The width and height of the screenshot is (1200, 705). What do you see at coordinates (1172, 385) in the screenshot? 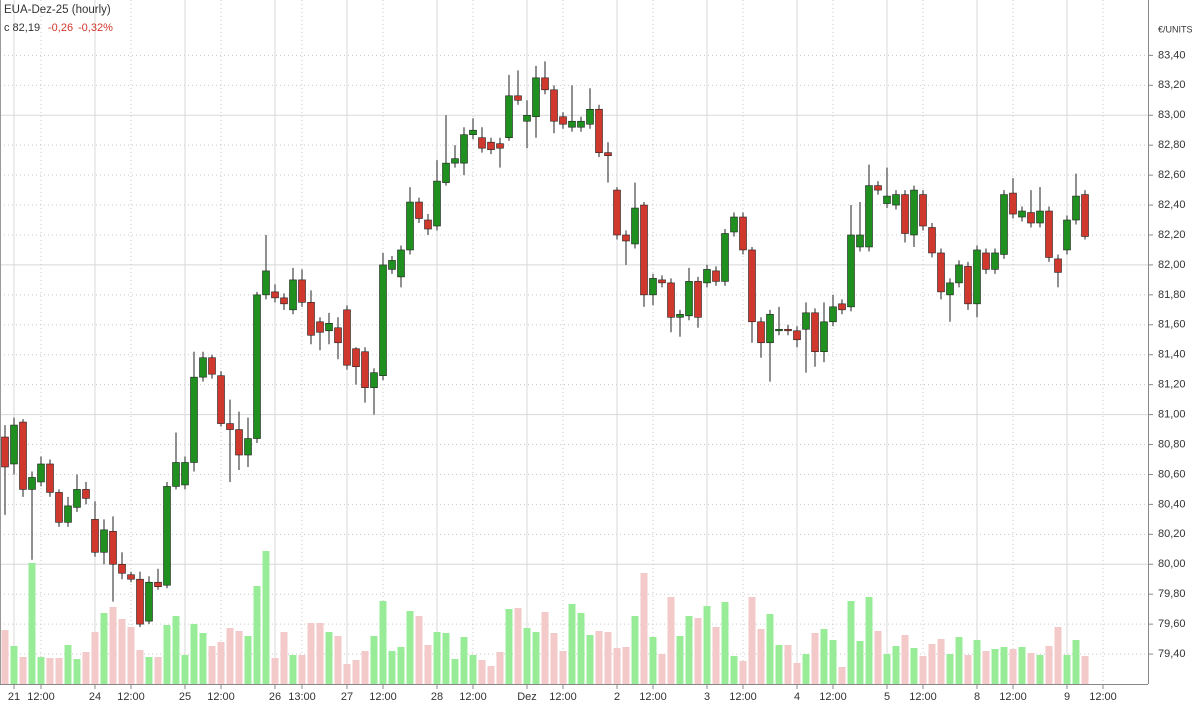
I see `y-tick-label: 81,20` at bounding box center [1172, 385].